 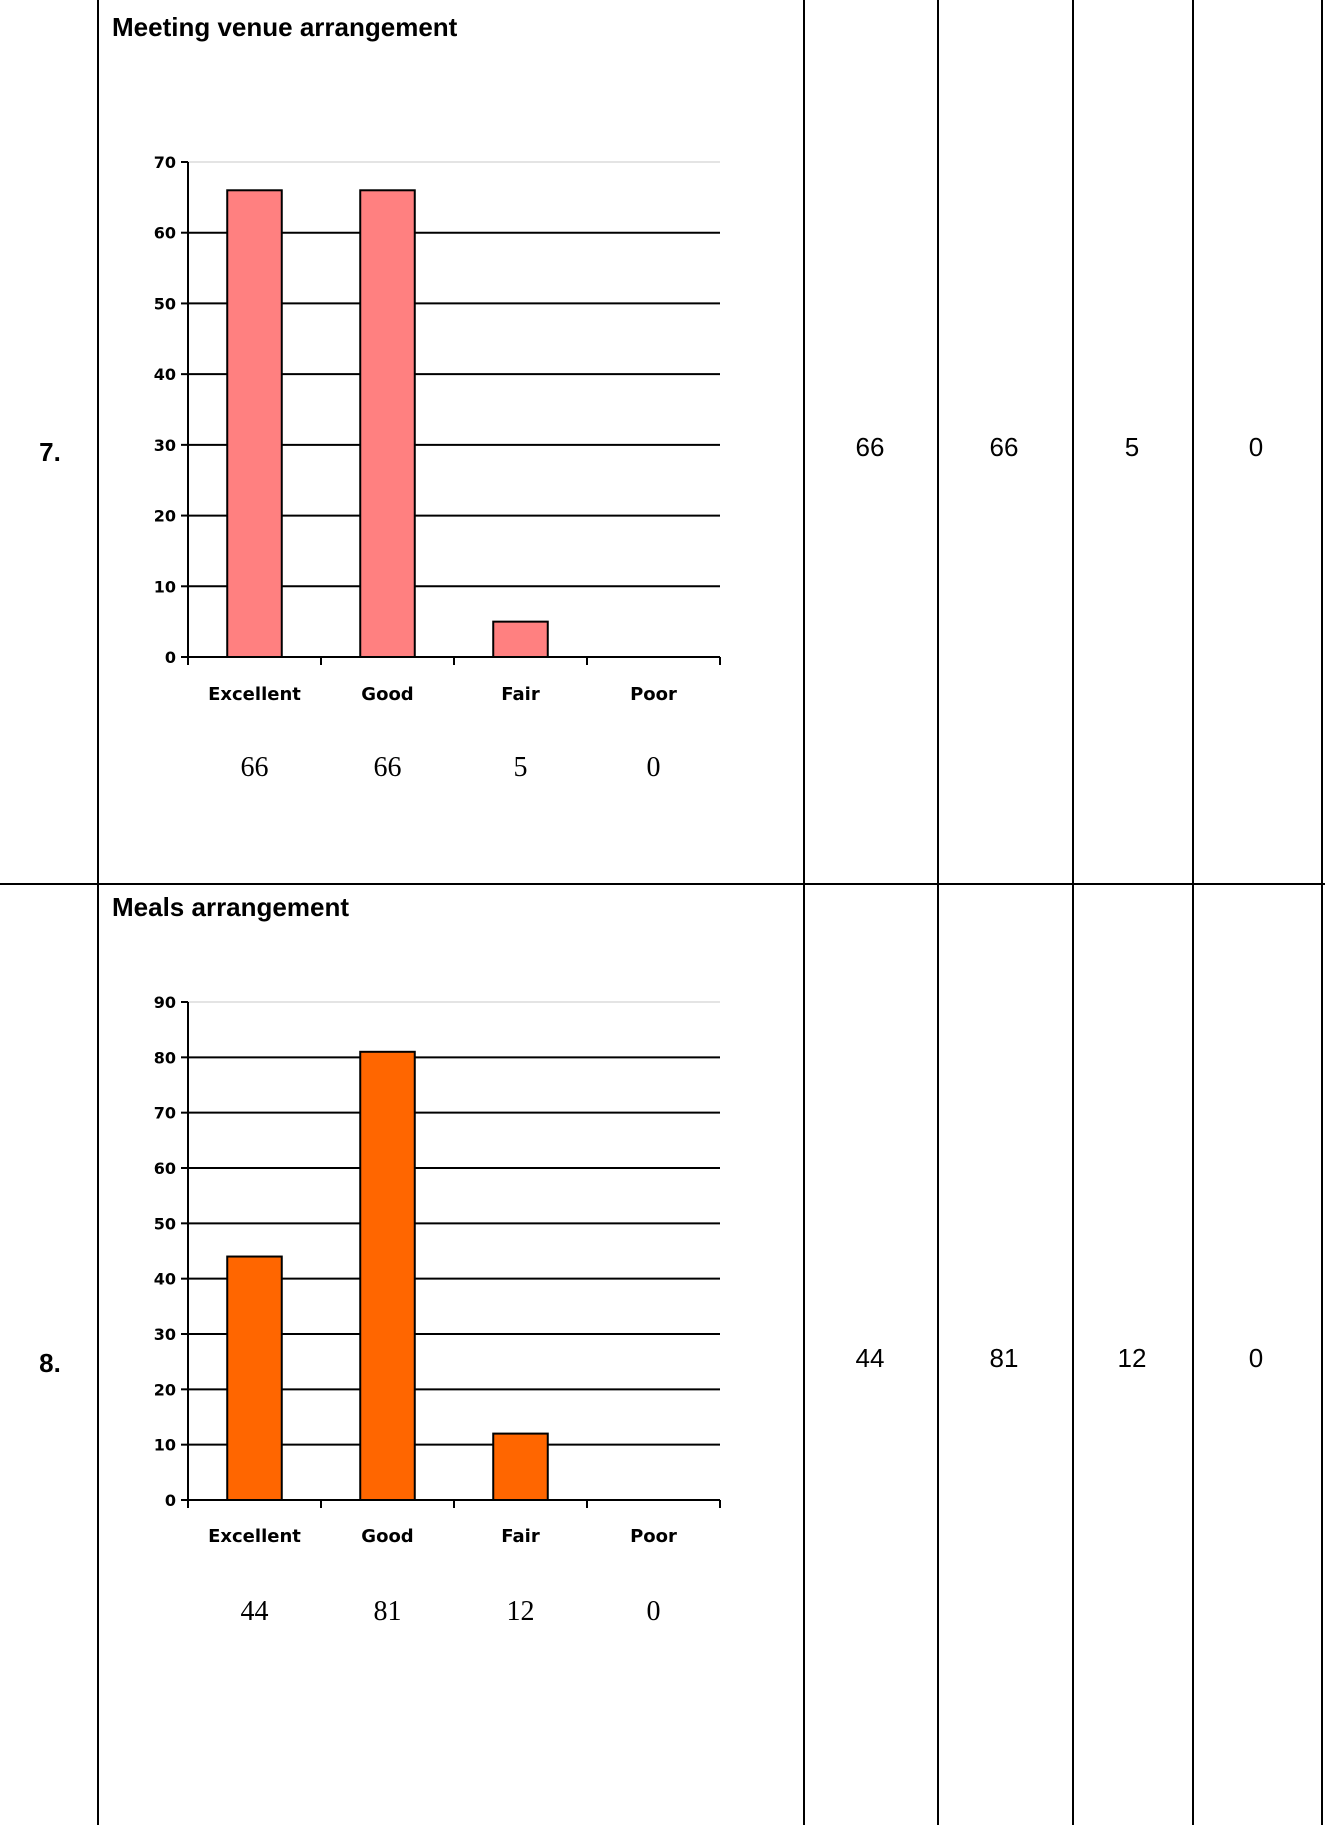 I want to click on data-label: 5, so click(x=521, y=767).